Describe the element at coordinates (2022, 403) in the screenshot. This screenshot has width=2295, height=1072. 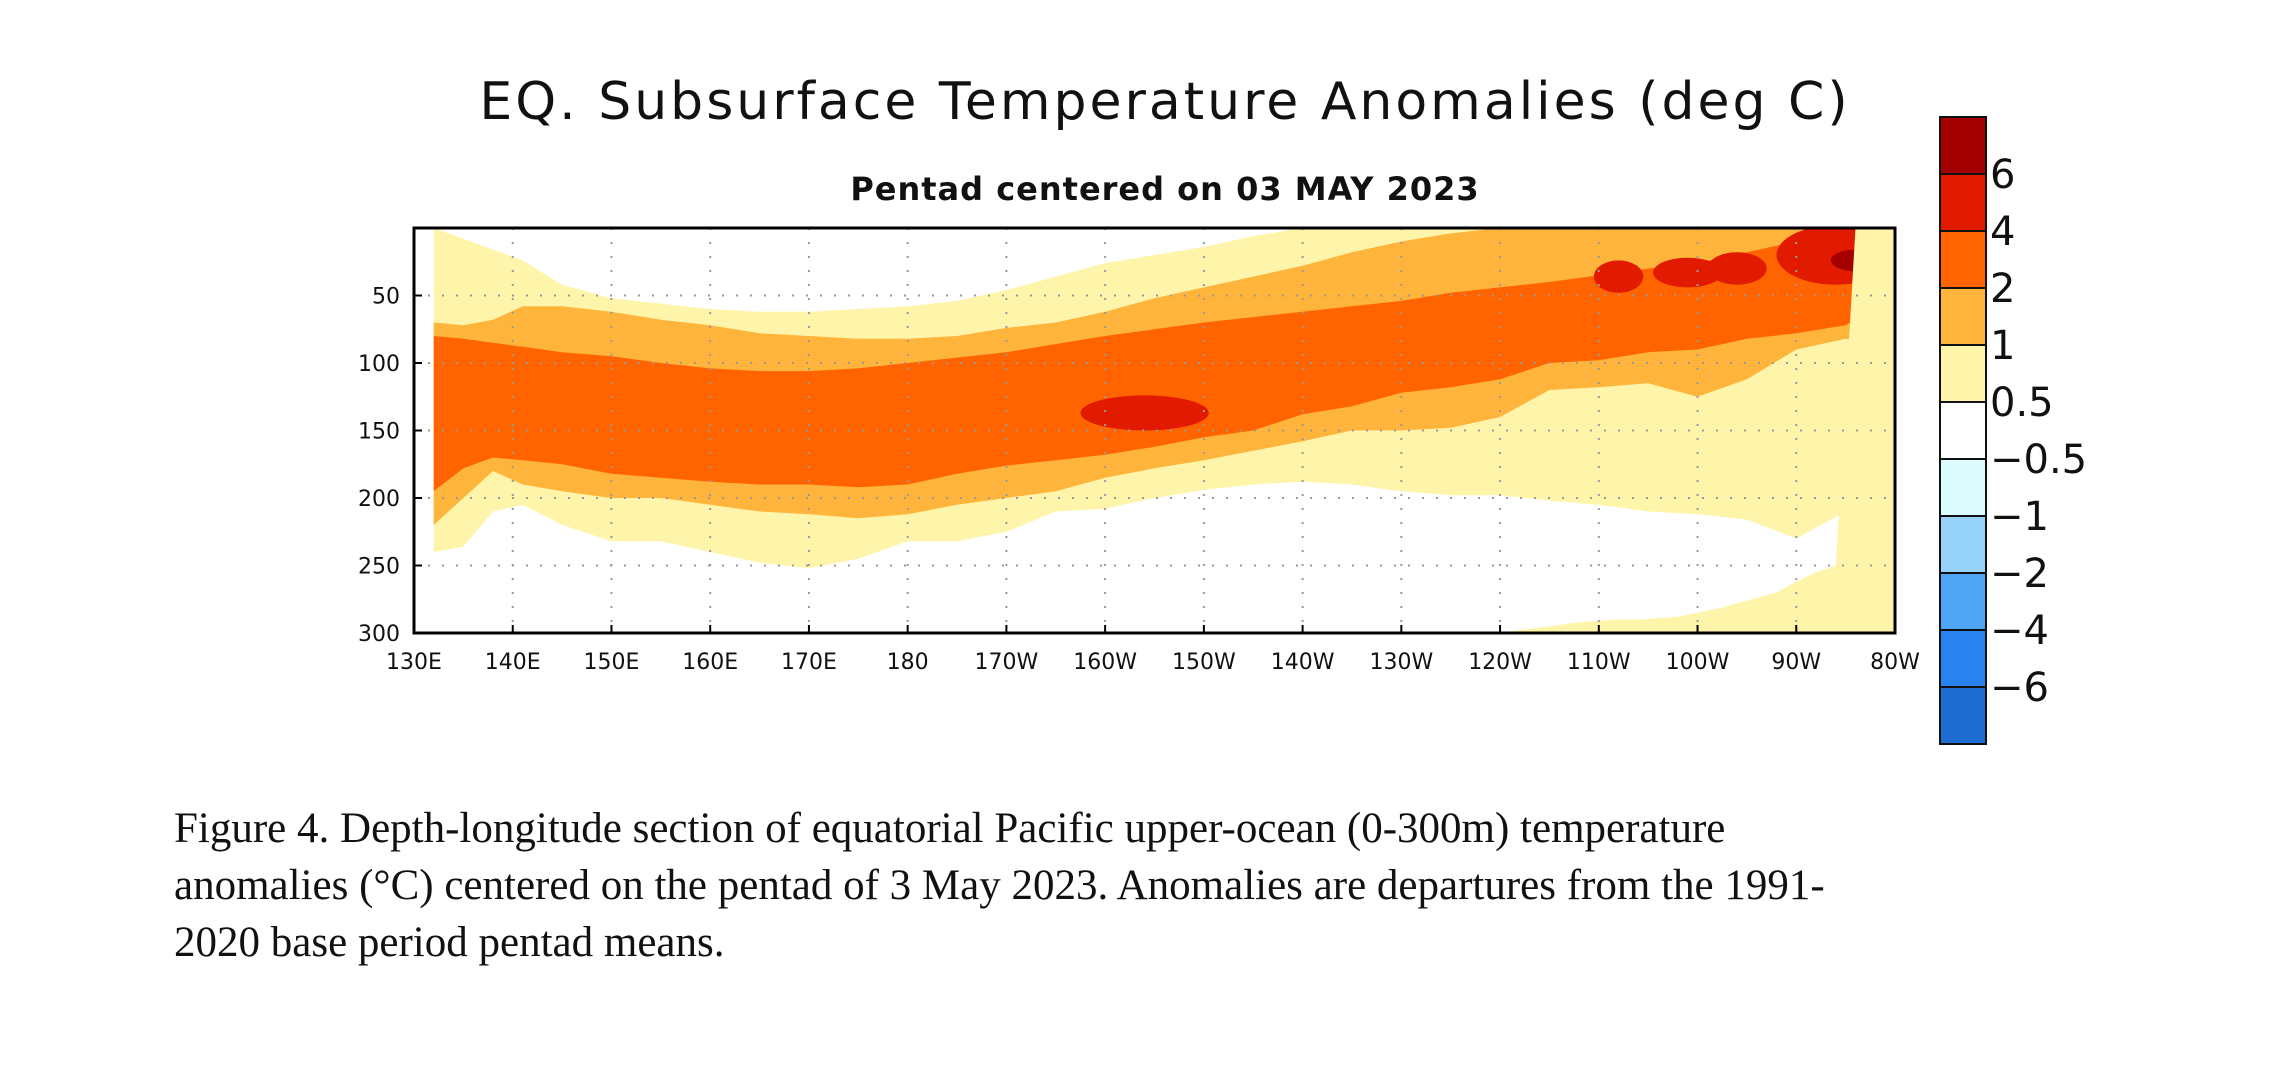
I see `colorbar-label: 0.5` at that location.